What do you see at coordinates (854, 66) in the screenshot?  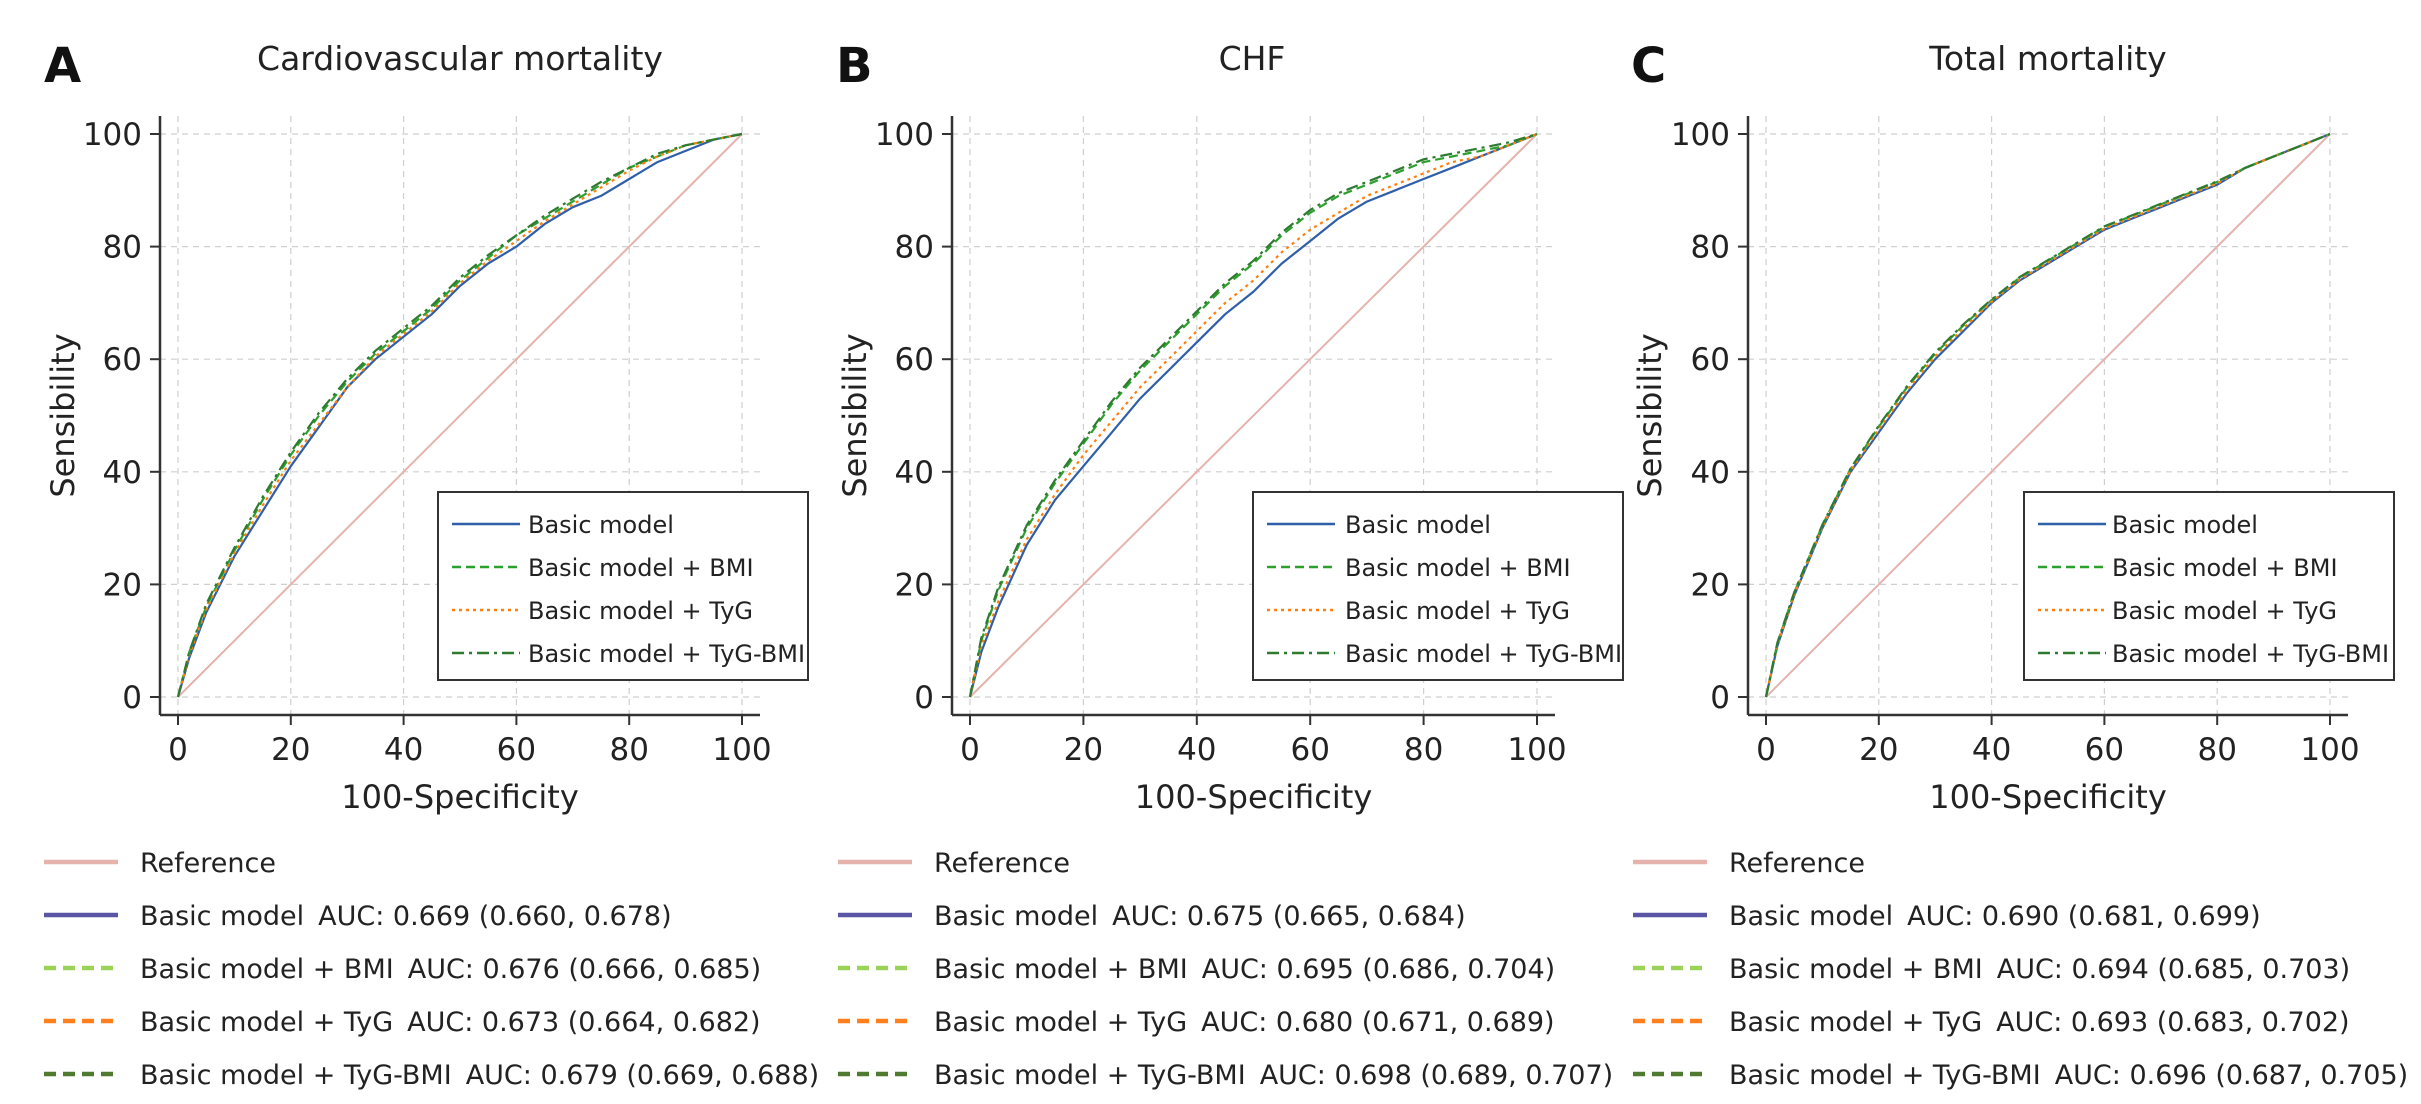 I see `panel-letter: B` at bounding box center [854, 66].